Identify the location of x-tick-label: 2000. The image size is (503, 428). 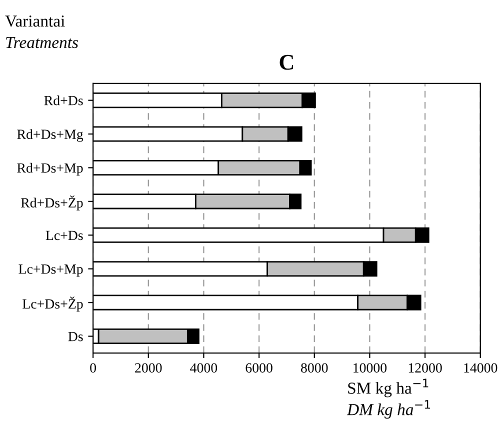
(148, 368).